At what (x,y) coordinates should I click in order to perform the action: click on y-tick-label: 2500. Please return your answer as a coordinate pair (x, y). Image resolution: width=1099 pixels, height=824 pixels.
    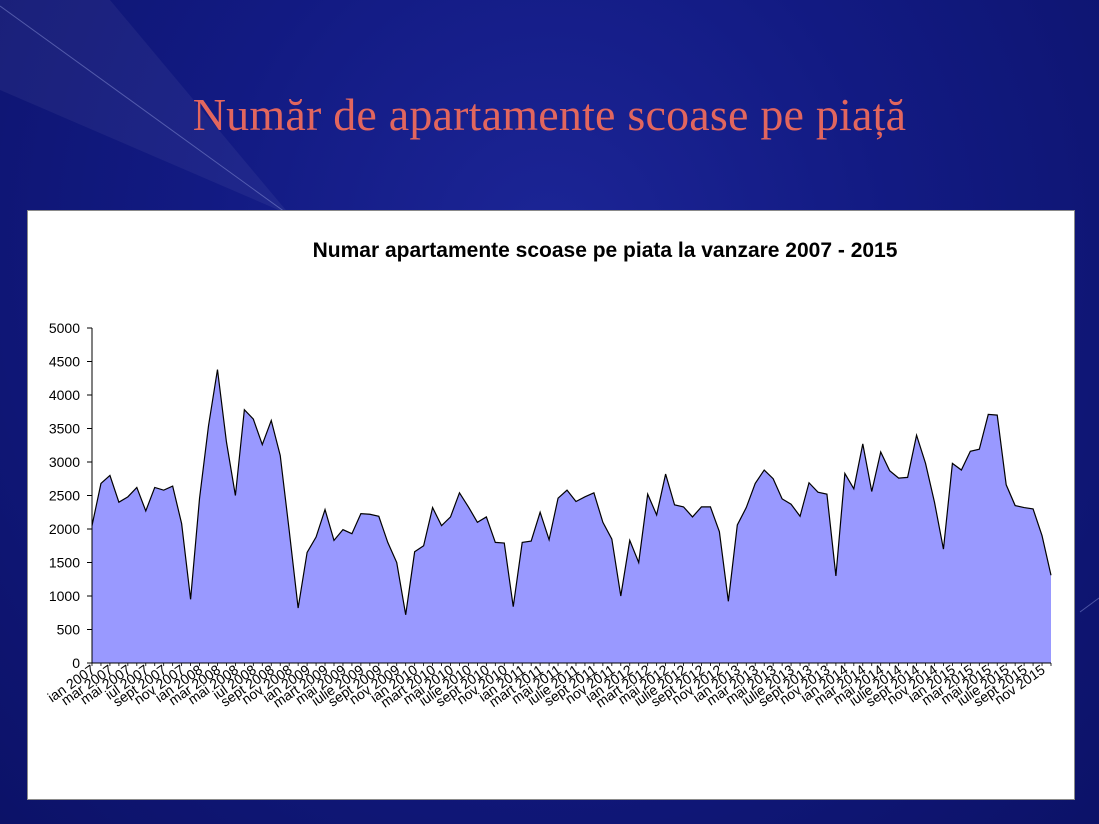
    Looking at the image, I should click on (64, 496).